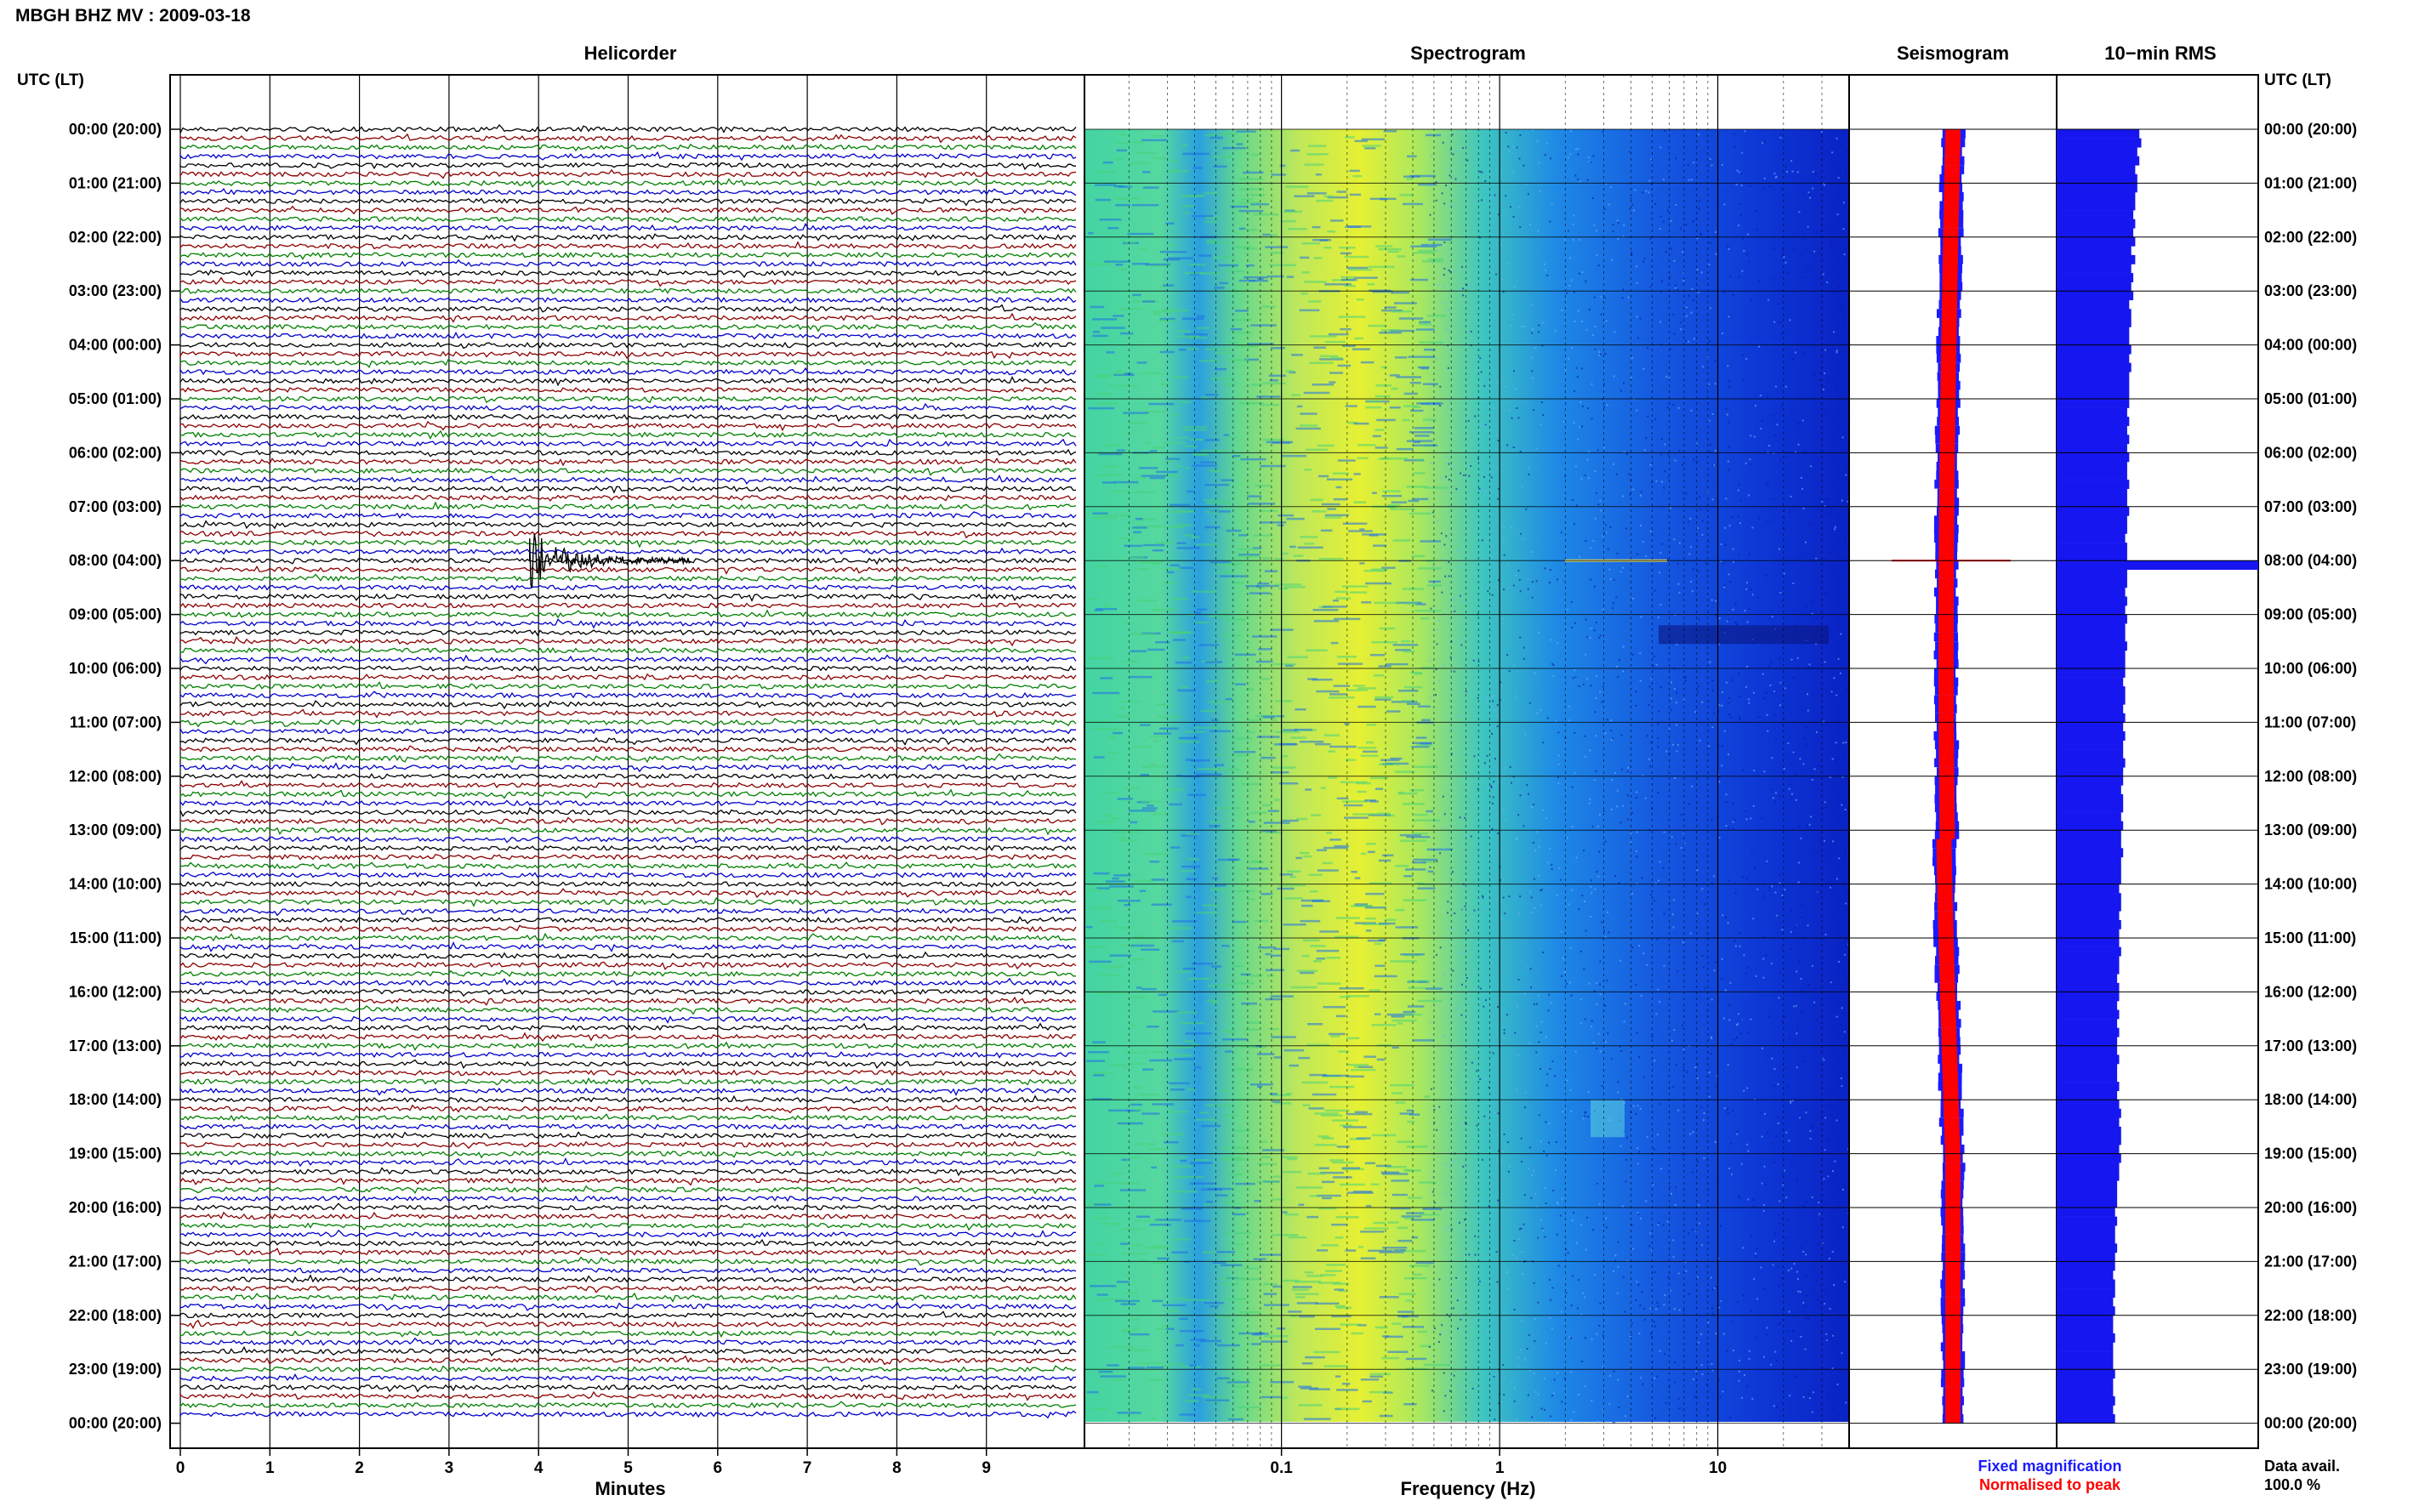 Image resolution: width=2419 pixels, height=1512 pixels. Describe the element at coordinates (115, 668) in the screenshot. I see `hour-label-left: 10:00 (06:00)` at that location.